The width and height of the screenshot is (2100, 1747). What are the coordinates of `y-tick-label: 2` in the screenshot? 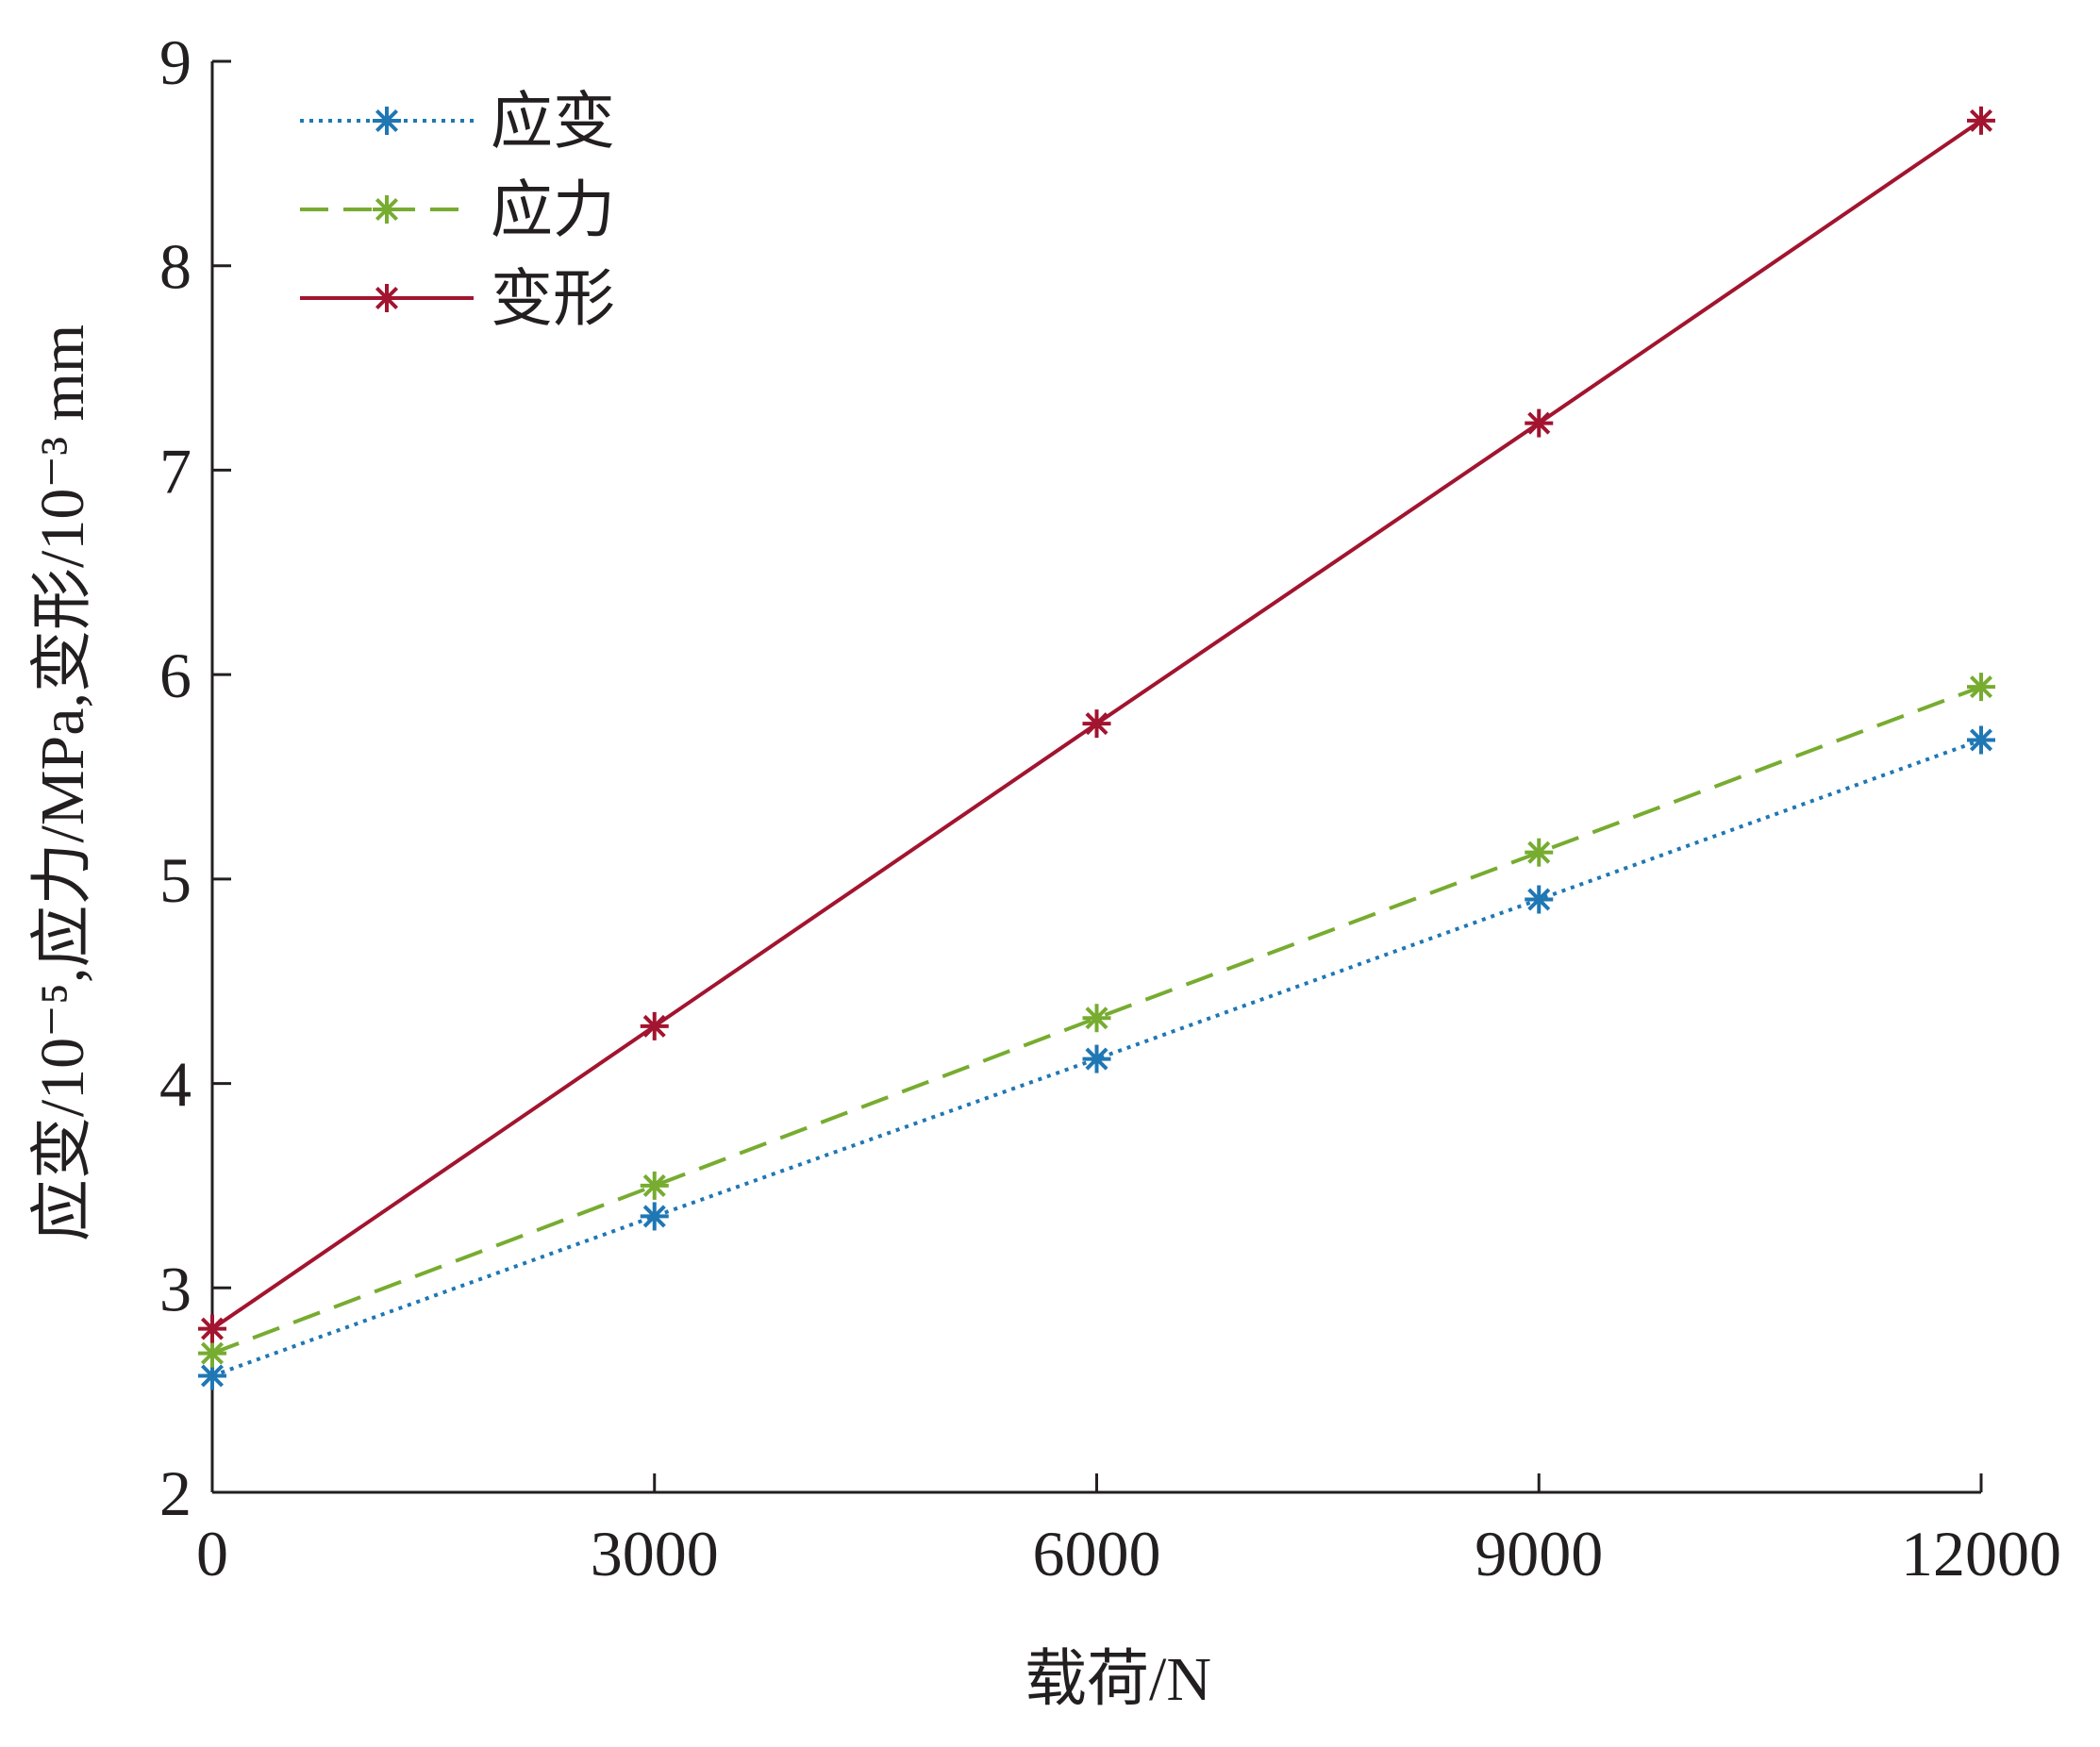 It's located at (175, 1493).